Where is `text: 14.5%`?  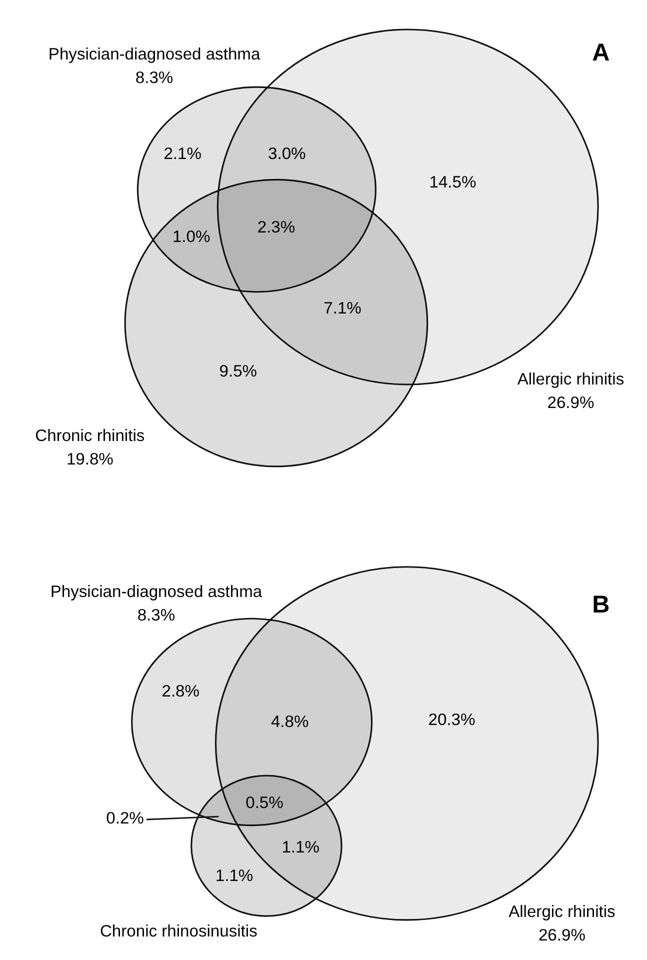 text: 14.5% is located at coordinates (452, 182).